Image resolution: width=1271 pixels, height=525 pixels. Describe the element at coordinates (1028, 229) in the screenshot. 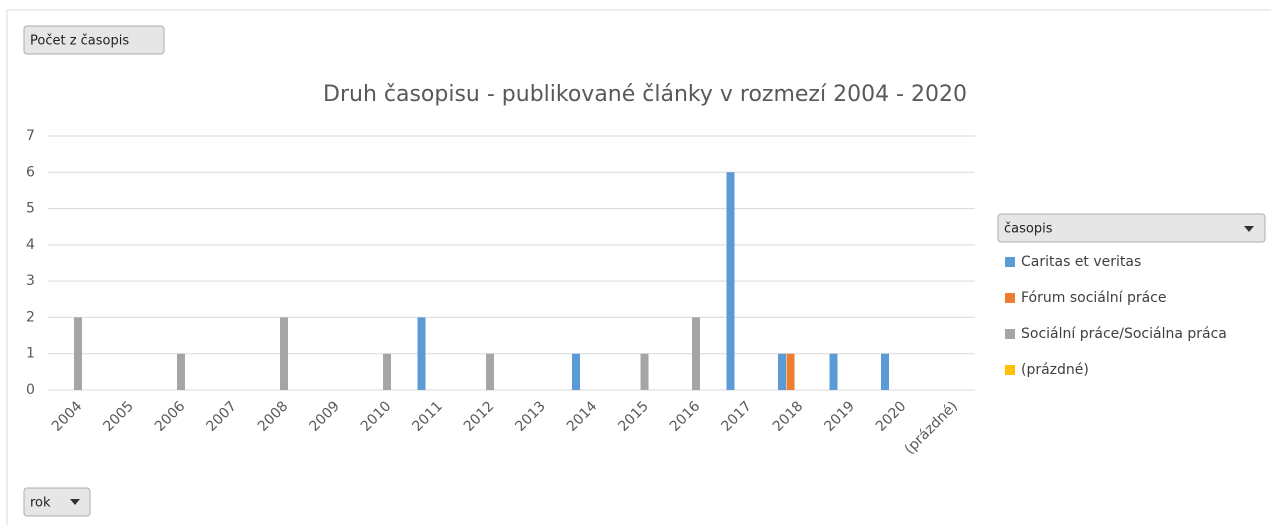

I see `button-label: časopis` at that location.